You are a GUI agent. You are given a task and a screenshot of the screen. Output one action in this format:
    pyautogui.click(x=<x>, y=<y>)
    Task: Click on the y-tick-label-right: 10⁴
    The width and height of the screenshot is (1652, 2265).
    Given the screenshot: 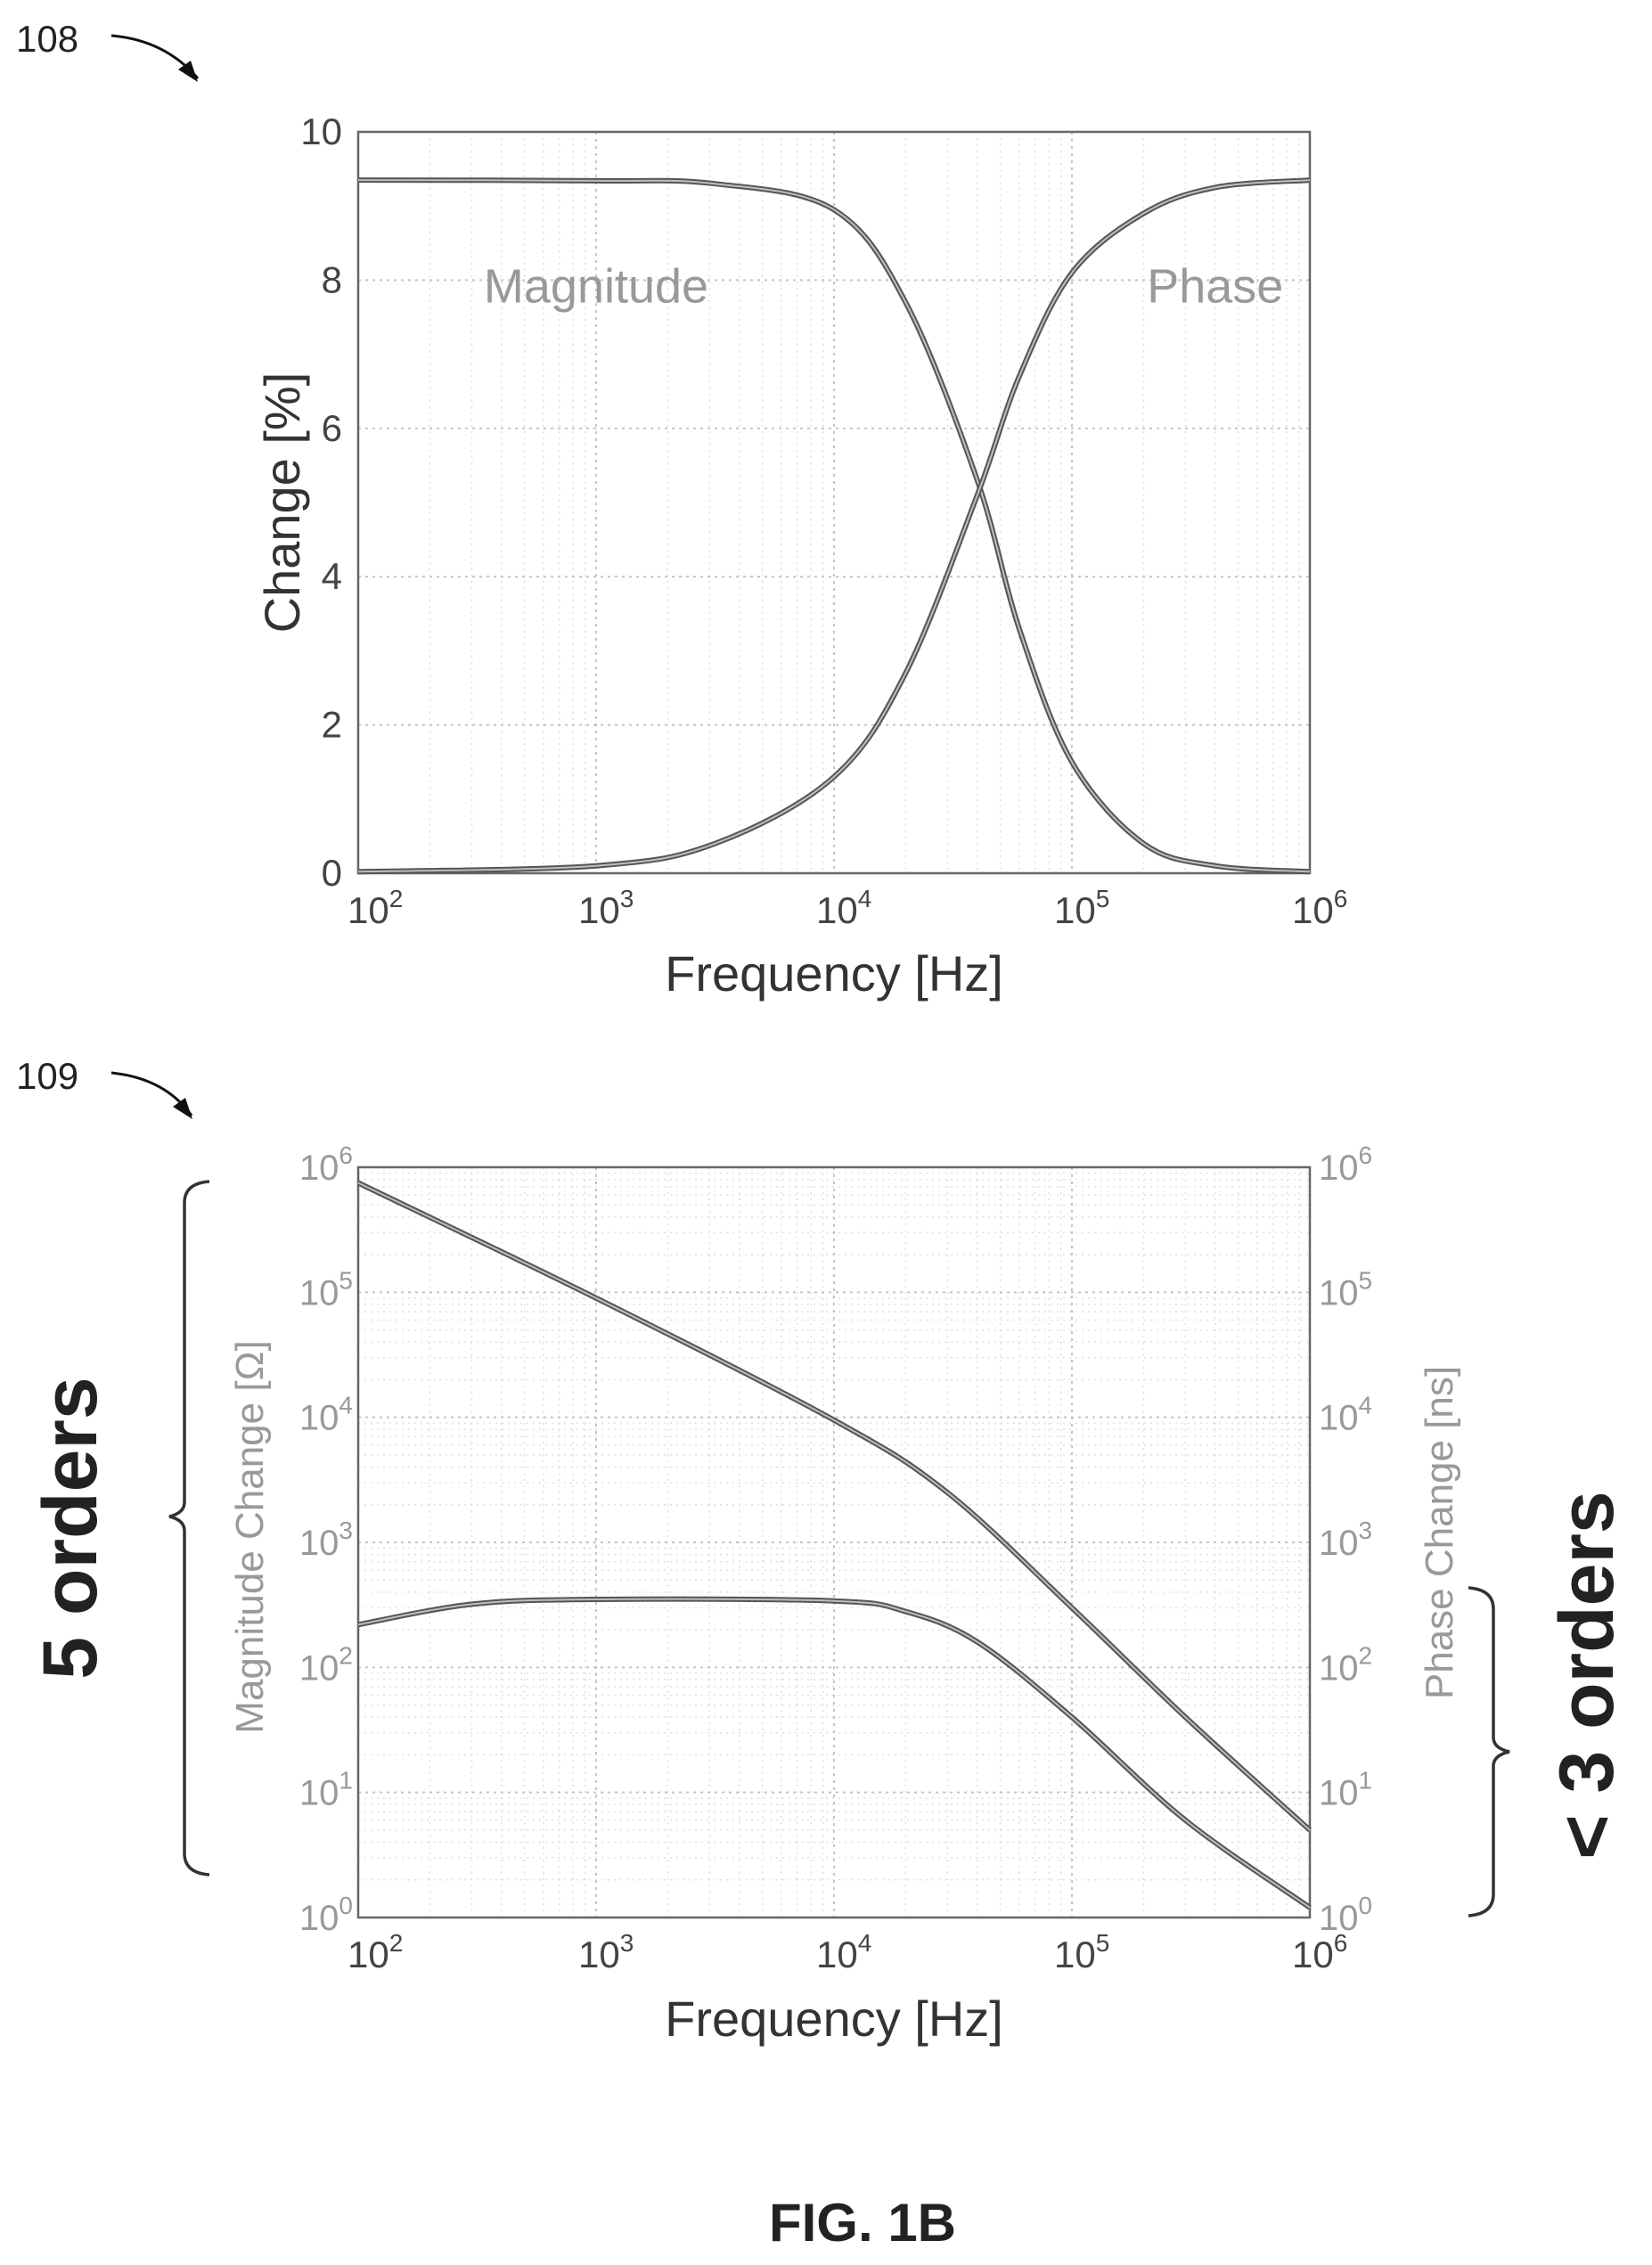 What is the action you would take?
    pyautogui.click(x=1345, y=1415)
    